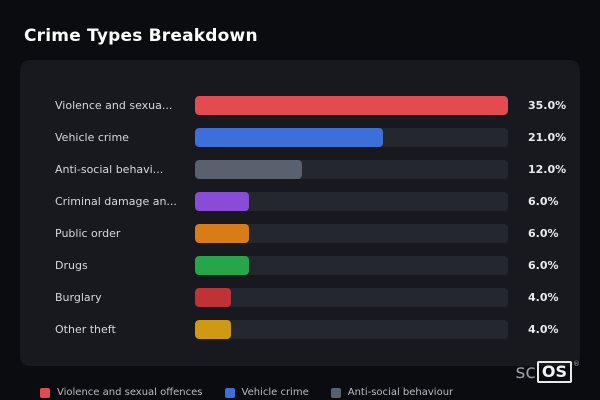 The height and width of the screenshot is (400, 600). I want to click on page-title: Crime Types Breakdown, so click(141, 36).